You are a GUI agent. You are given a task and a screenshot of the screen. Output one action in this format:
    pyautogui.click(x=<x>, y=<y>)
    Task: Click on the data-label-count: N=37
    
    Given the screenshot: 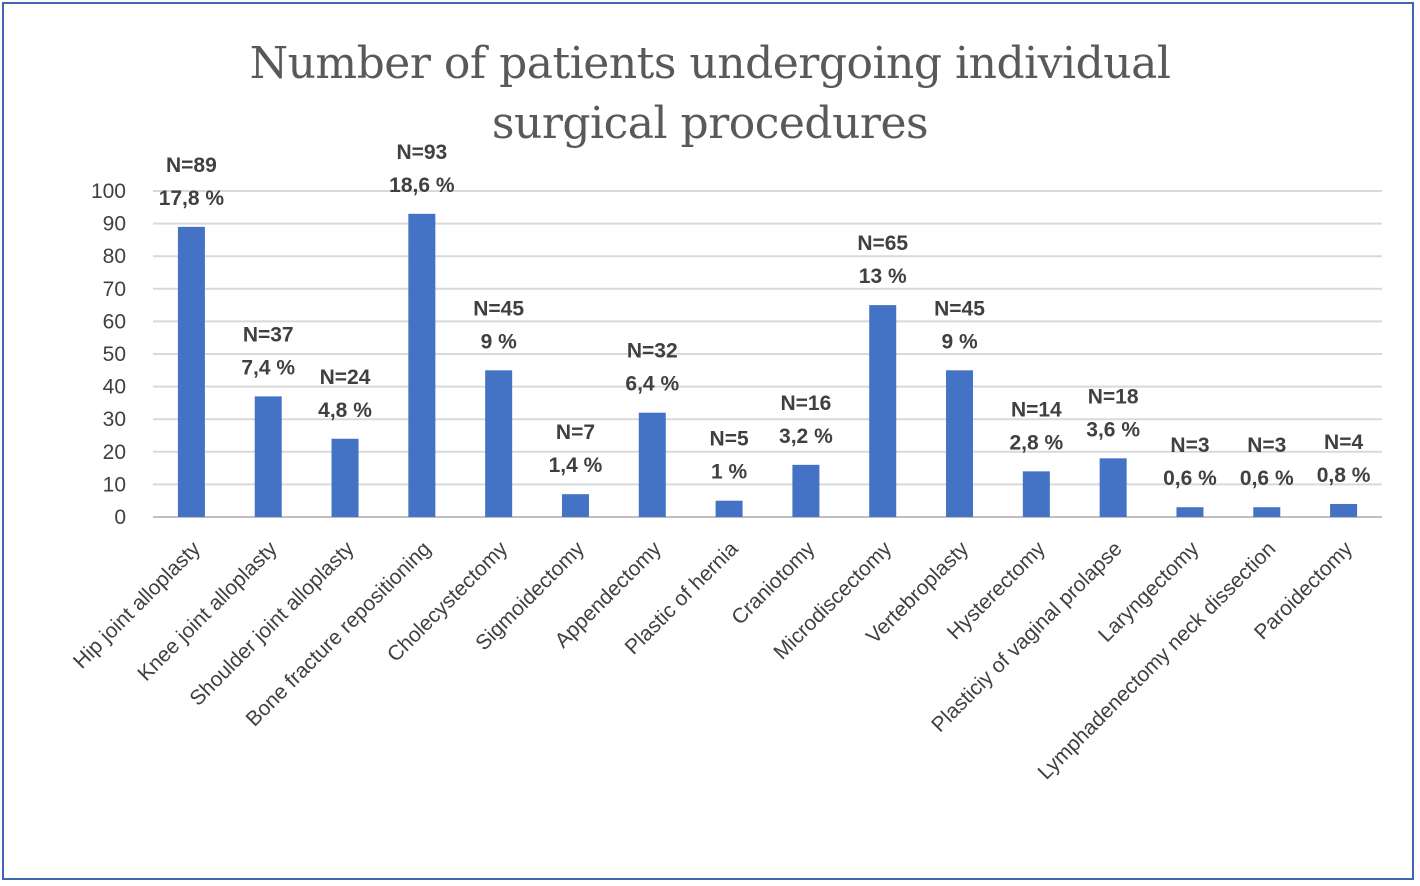 What is the action you would take?
    pyautogui.click(x=268, y=334)
    